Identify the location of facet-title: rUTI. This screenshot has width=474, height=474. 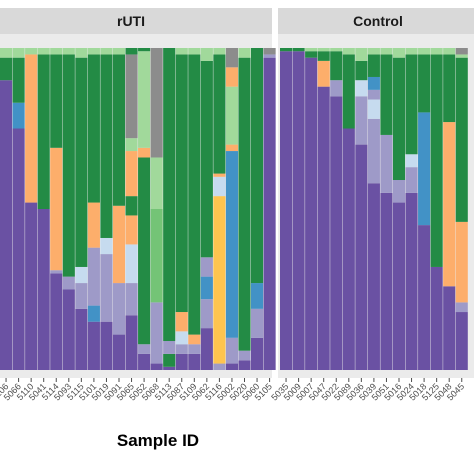
(131, 21).